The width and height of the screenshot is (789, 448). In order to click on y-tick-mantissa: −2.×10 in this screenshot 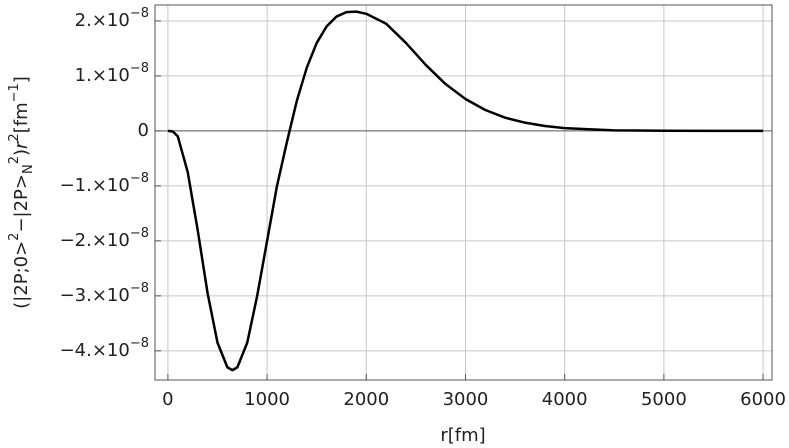, I will do `click(95, 240)`.